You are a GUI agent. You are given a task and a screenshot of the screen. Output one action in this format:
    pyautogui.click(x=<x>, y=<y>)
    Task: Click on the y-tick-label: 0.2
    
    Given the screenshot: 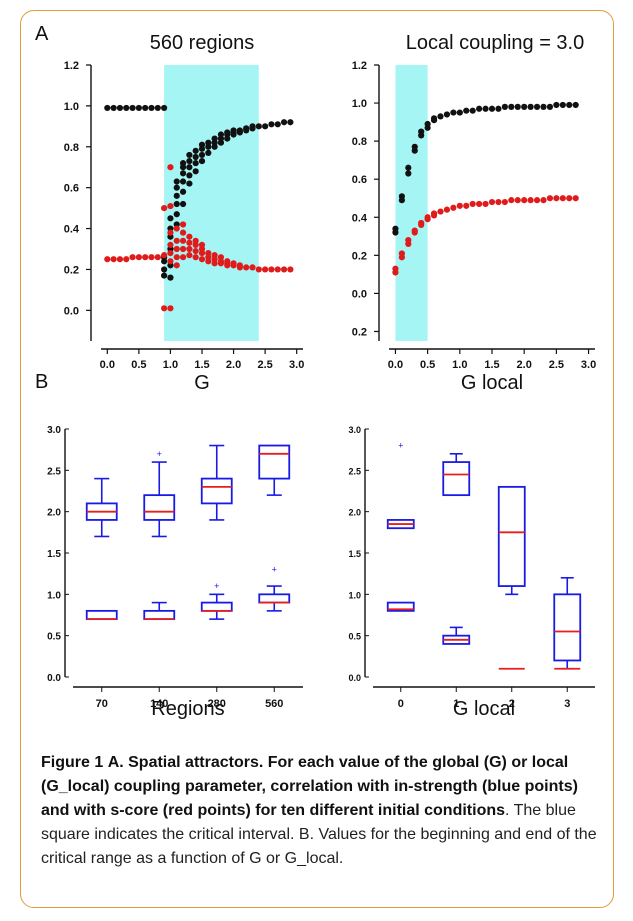 What is the action you would take?
    pyautogui.click(x=71, y=270)
    